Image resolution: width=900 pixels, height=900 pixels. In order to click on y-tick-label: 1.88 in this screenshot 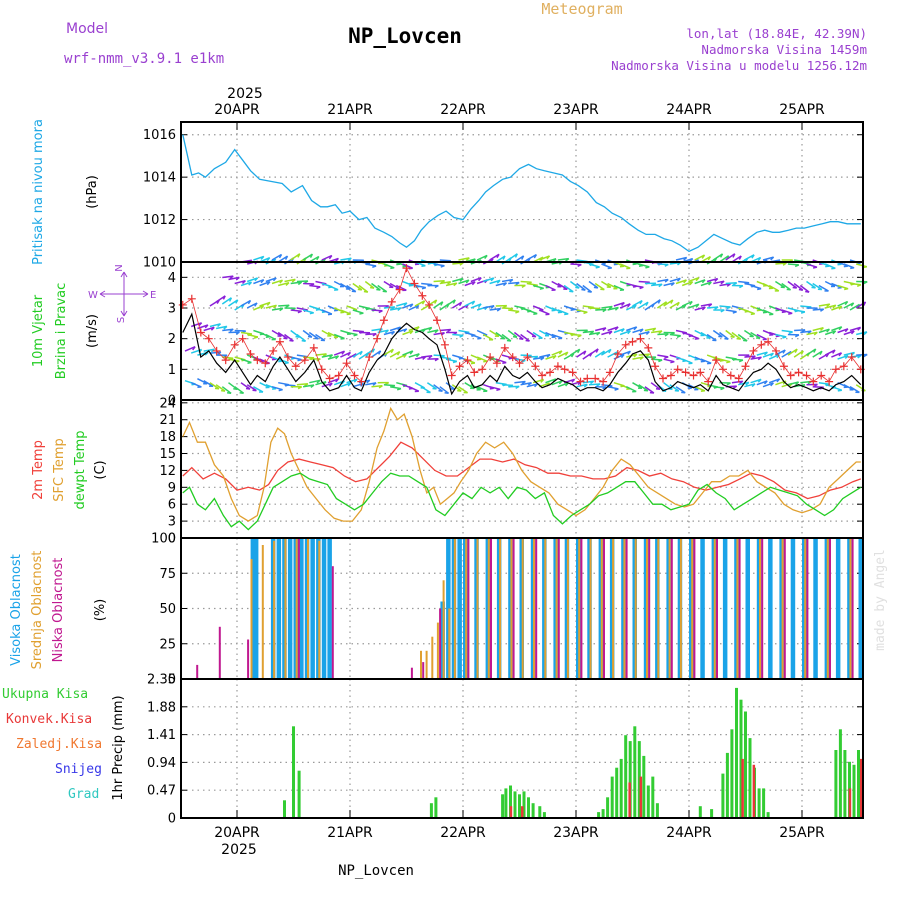, I will do `click(161, 707)`.